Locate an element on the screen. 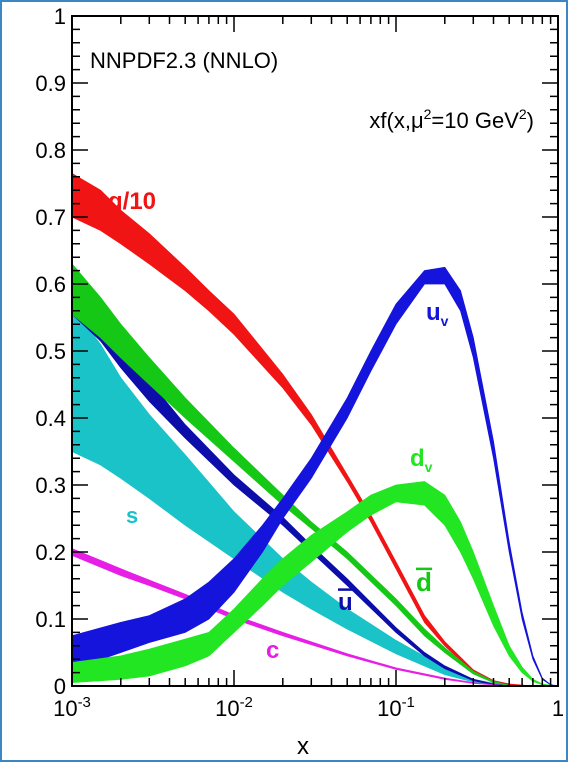 This screenshot has height=762, width=568. y-tick-label: 0.7 is located at coordinates (50, 217).